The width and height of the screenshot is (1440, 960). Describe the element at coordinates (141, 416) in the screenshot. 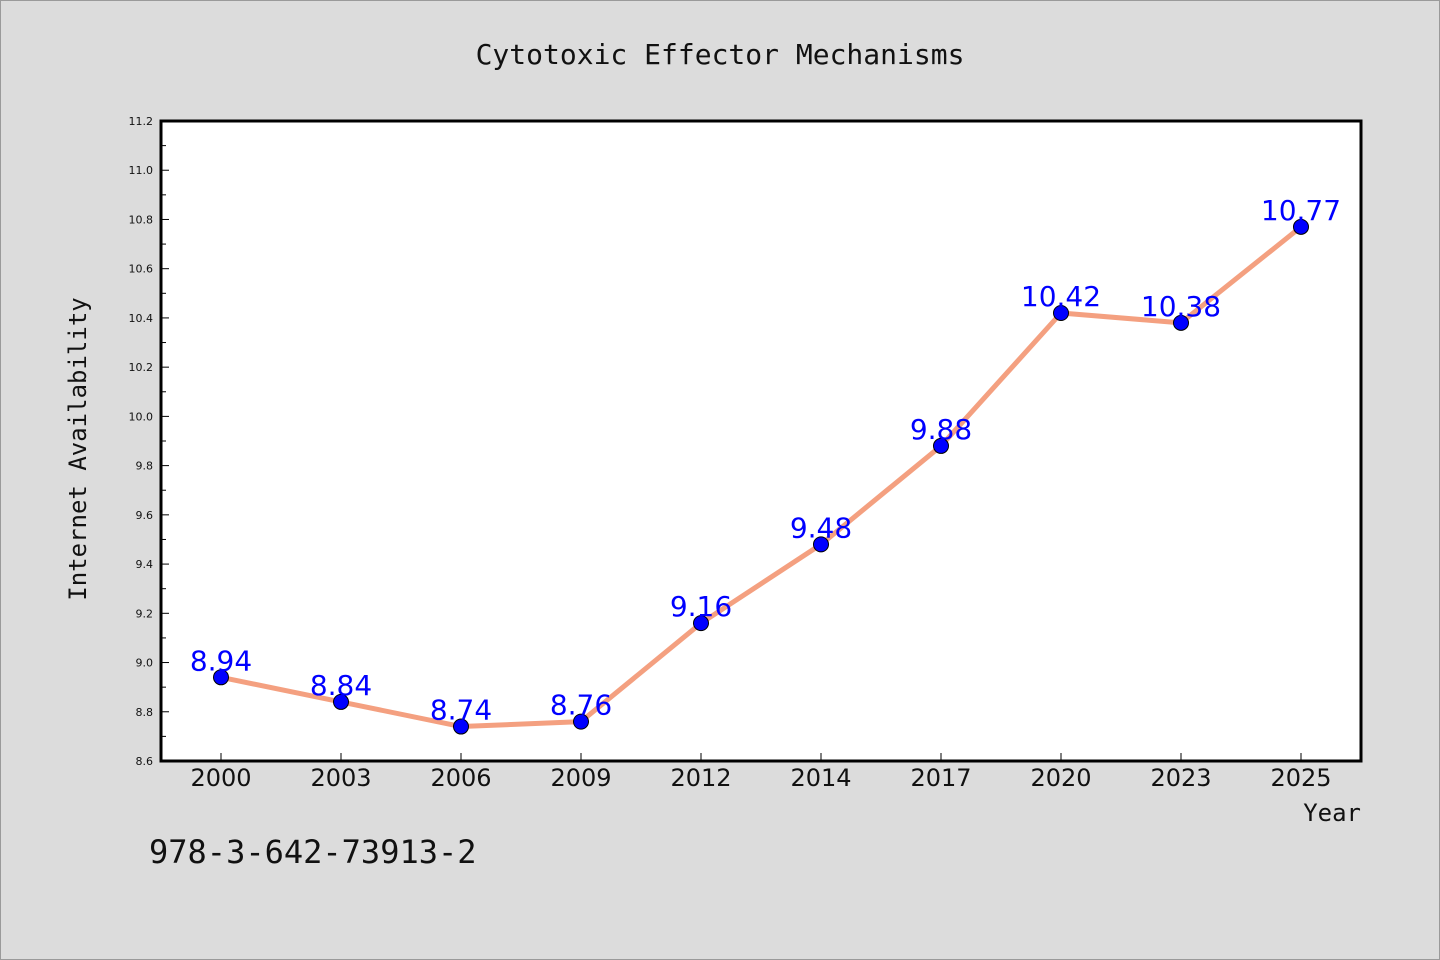

I see `y-tick-label: 10.0` at that location.